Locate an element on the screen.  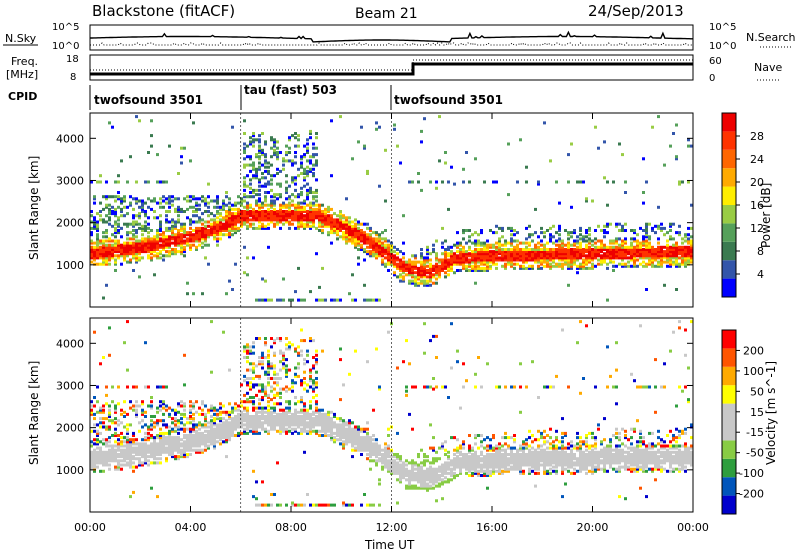
power-cell-2058 is located at coordinates (487, 258).